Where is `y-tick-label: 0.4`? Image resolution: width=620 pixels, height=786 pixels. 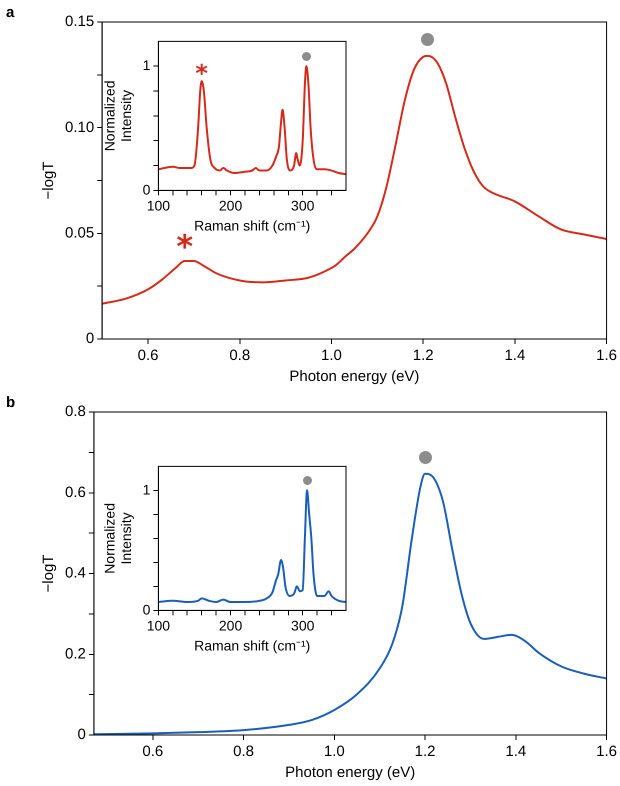 y-tick-label: 0.4 is located at coordinates (75, 573).